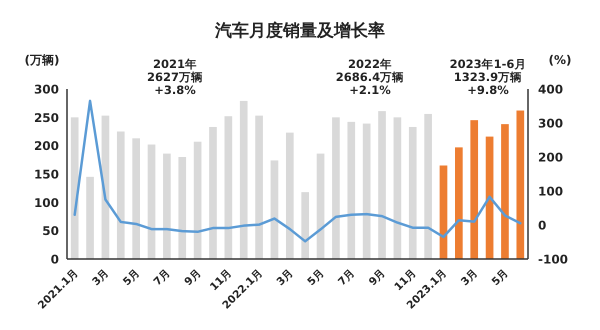  I want to click on y-tick-label: 250, so click(46, 117).